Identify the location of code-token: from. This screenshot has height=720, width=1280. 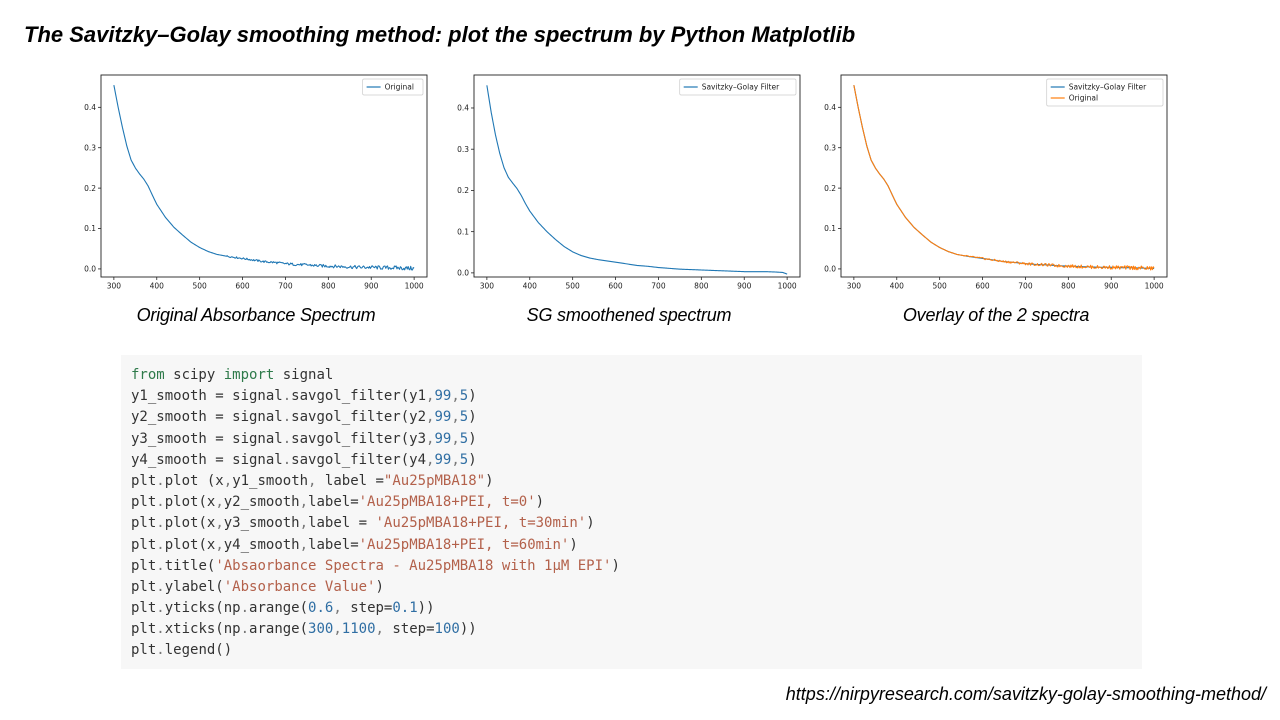
(148, 375).